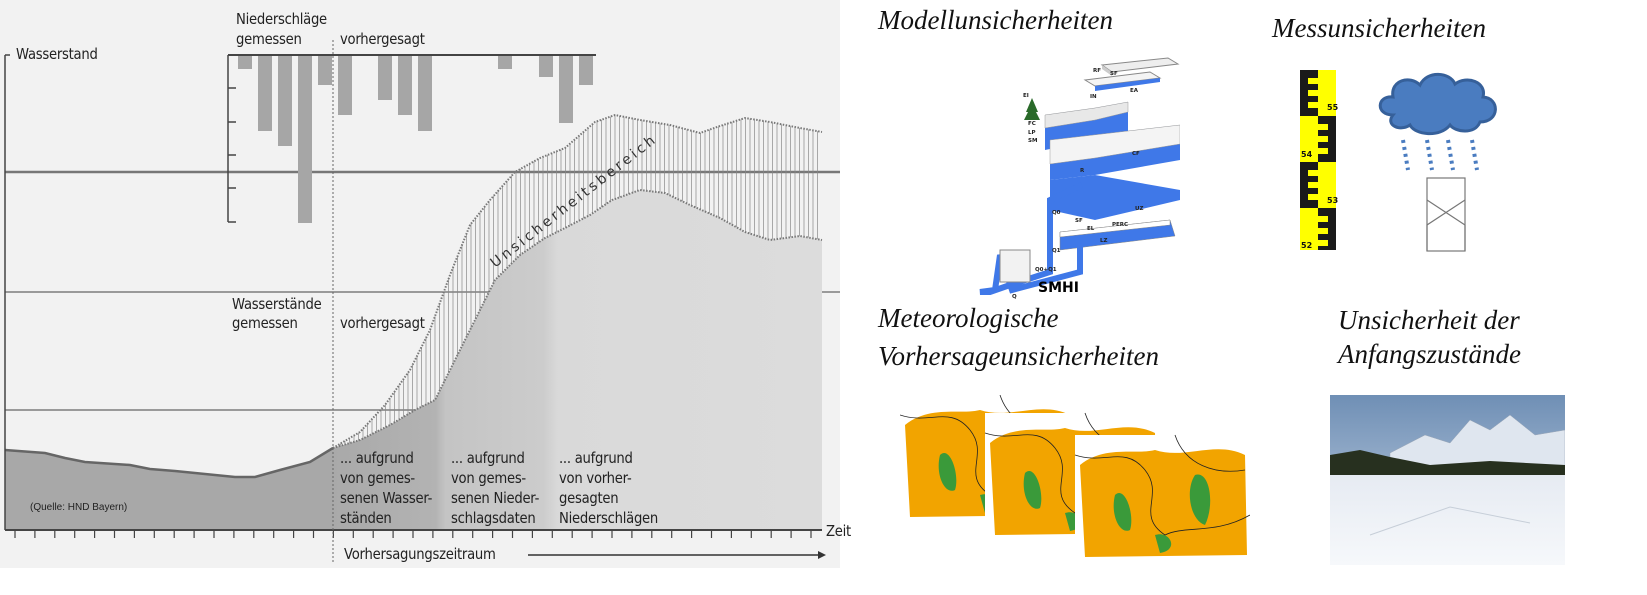 The height and width of the screenshot is (595, 1647). I want to click on time-axis, so click(413, 533).